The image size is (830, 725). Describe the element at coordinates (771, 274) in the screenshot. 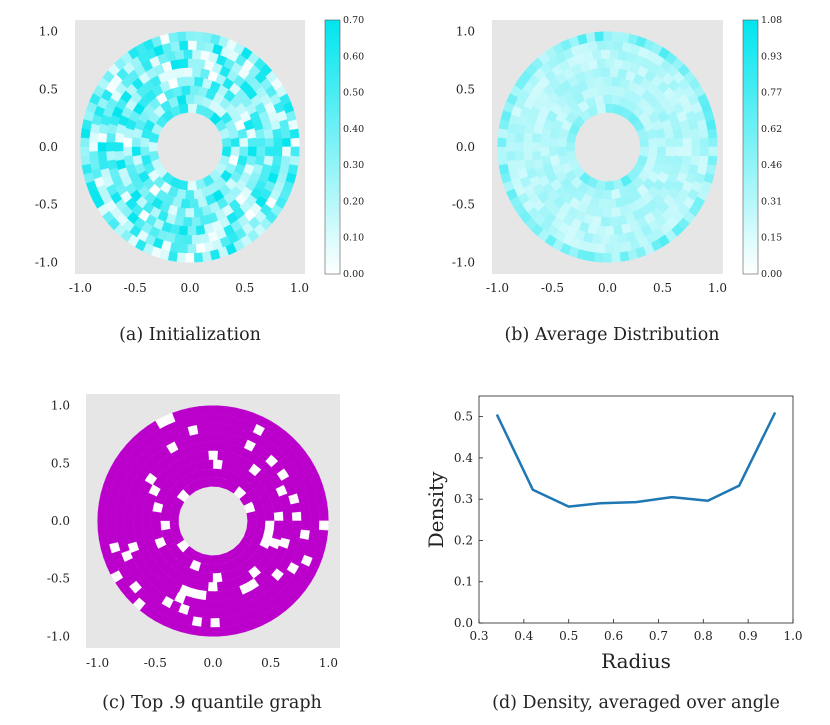

I see `colorbar-tick-label: 0.00` at that location.